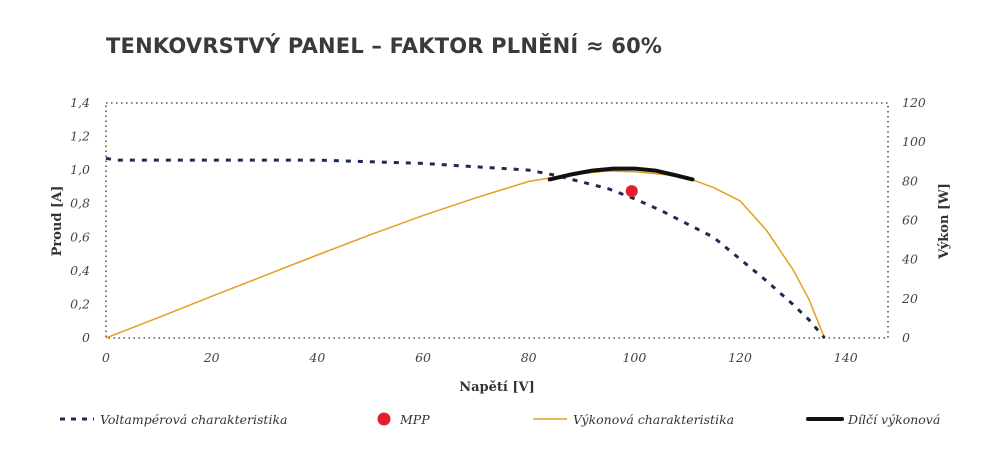  I want to click on x-tick-label: 120, so click(740, 357).